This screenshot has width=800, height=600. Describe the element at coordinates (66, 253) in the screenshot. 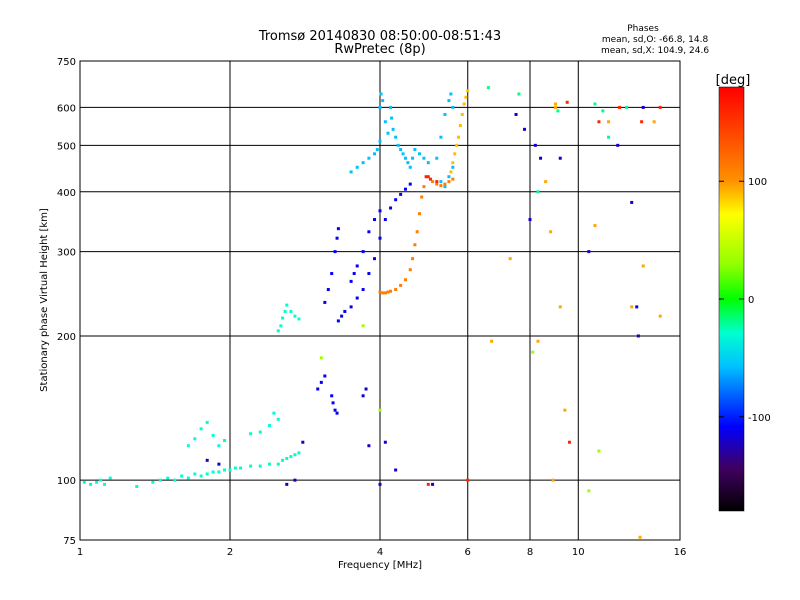

I see `y-tick-label: 300` at that location.